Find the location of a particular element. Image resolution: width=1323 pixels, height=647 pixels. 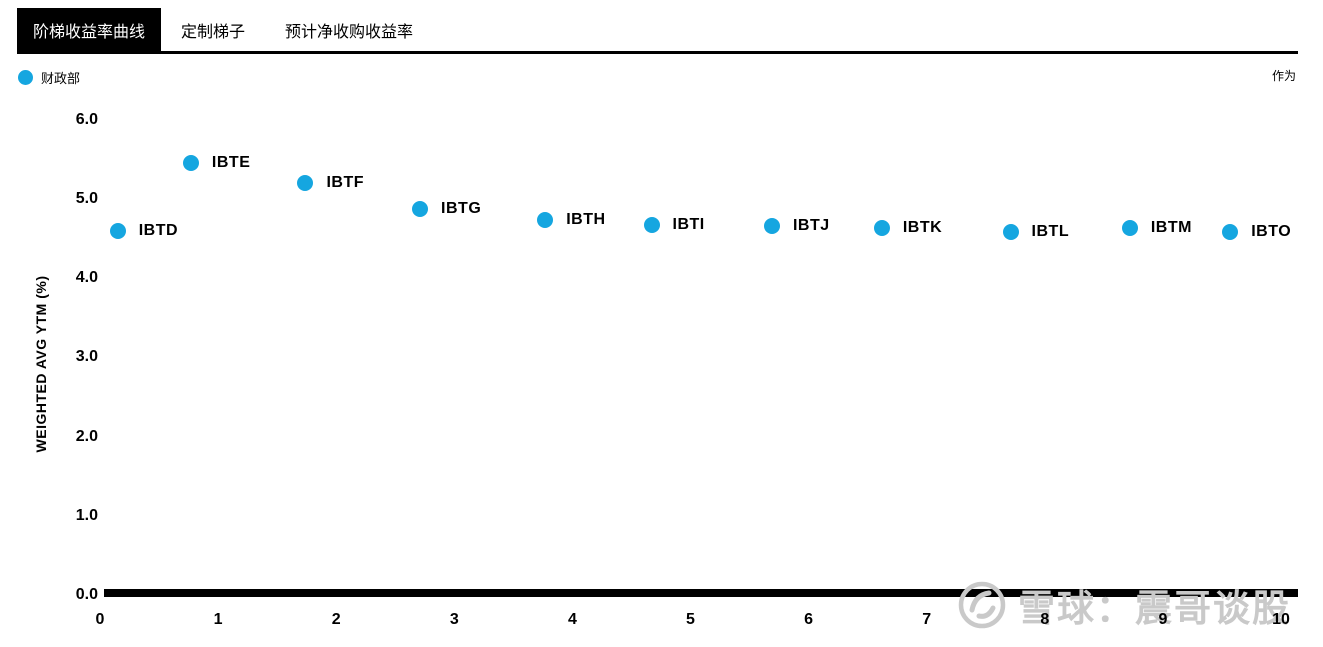

x-tick-label: 3 is located at coordinates (454, 619).